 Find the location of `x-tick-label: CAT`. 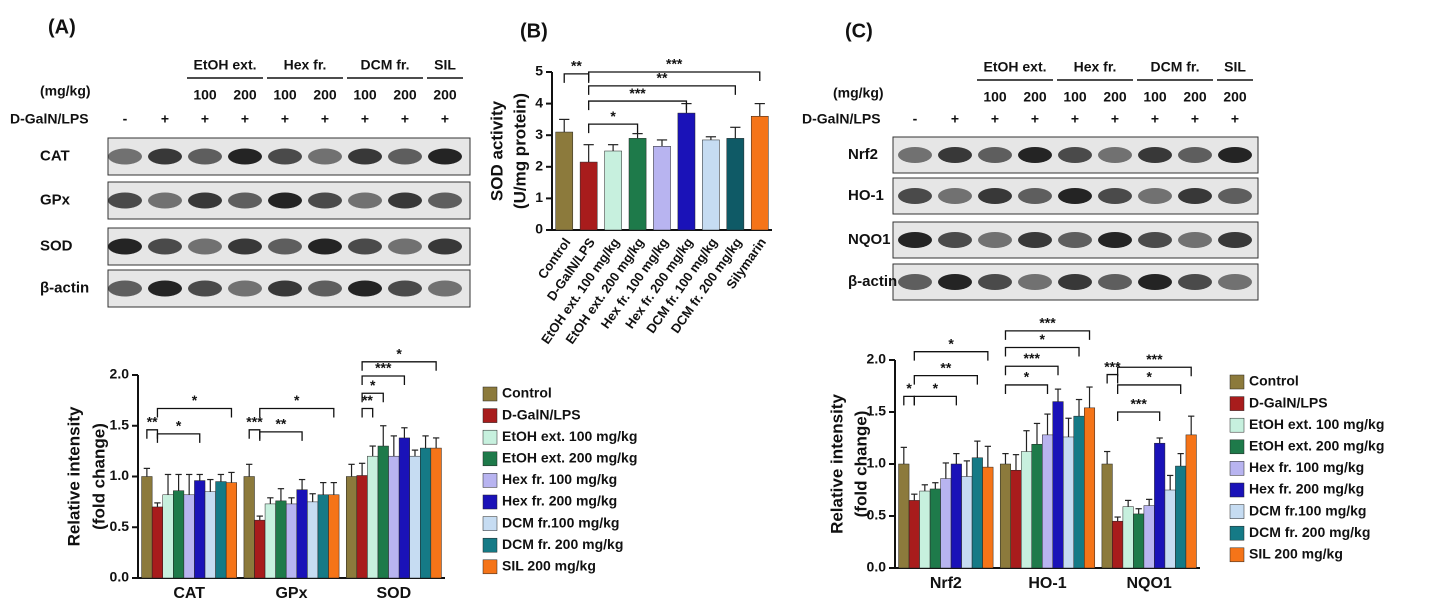

x-tick-label: CAT is located at coordinates (189, 593).